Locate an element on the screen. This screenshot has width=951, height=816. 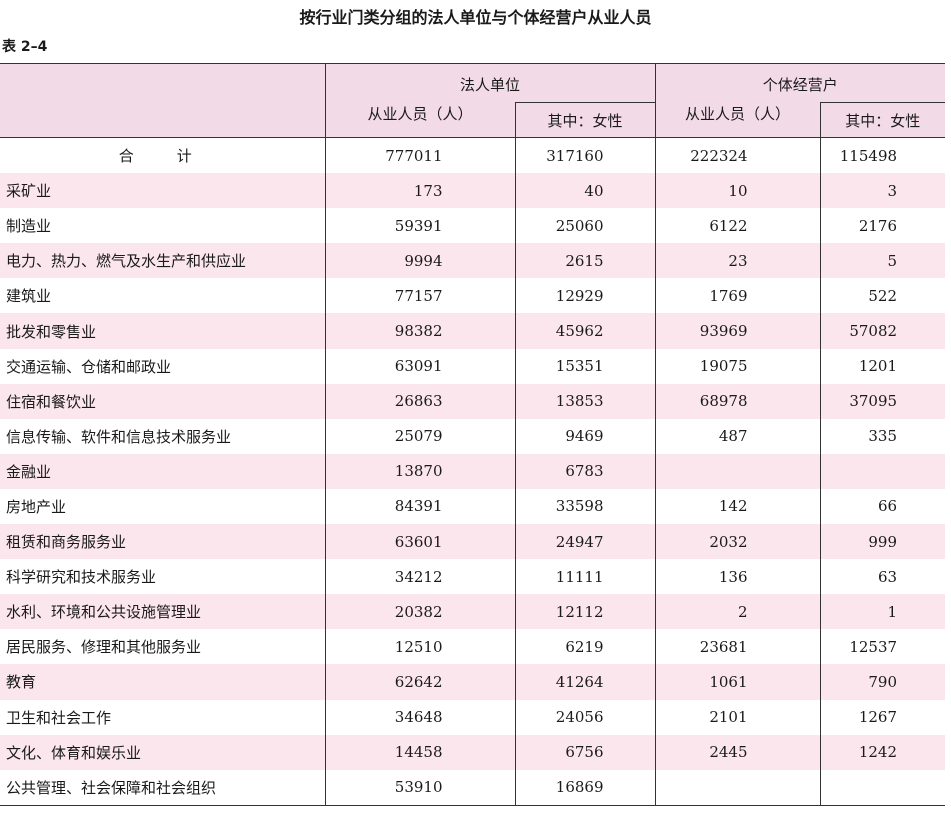
table-row: 采矿业 173 40 10 3 is located at coordinates (473, 191).